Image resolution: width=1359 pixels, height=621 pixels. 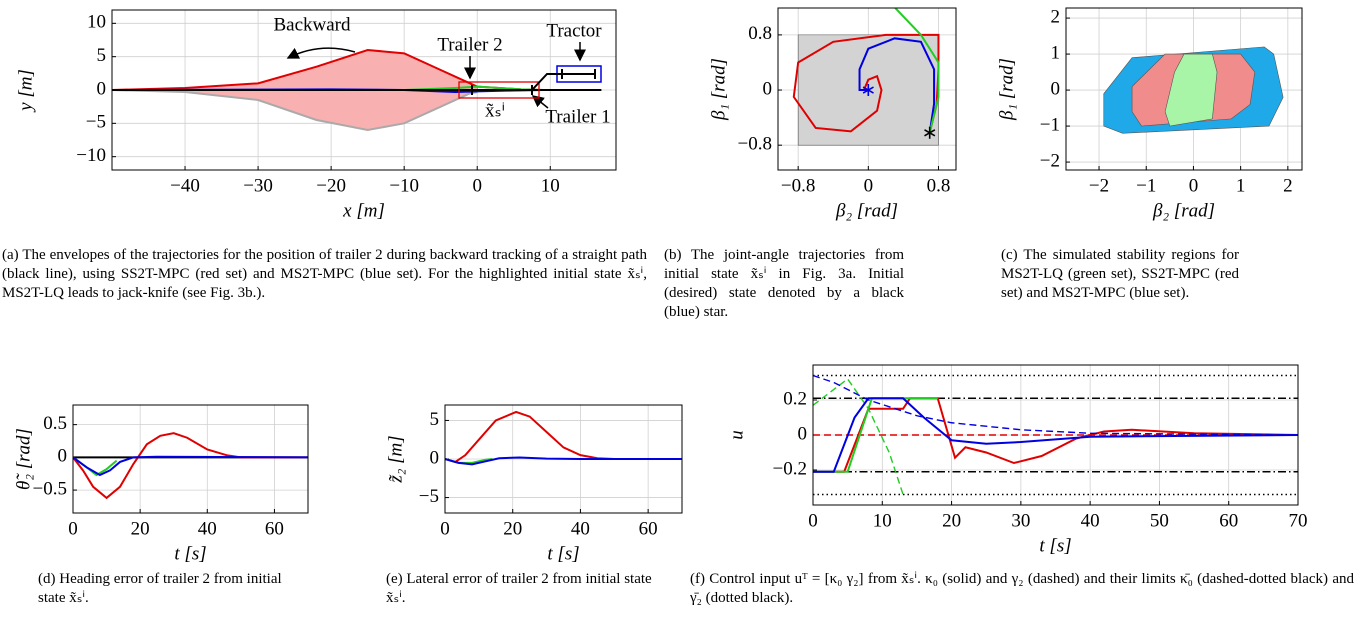 I want to click on y-axis-label: θ̃₂ [rad], so click(x=23, y=459).